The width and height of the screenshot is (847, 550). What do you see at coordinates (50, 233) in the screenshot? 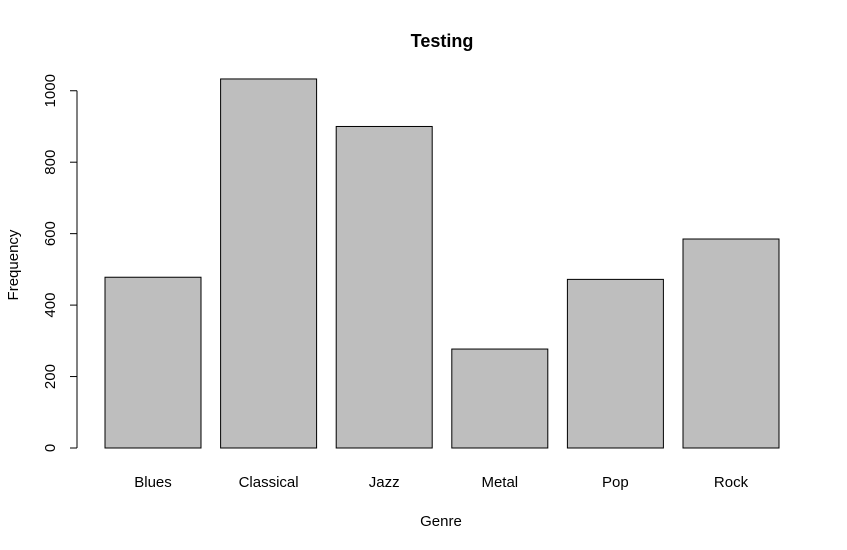
I see `y-tick-label: 600` at bounding box center [50, 233].